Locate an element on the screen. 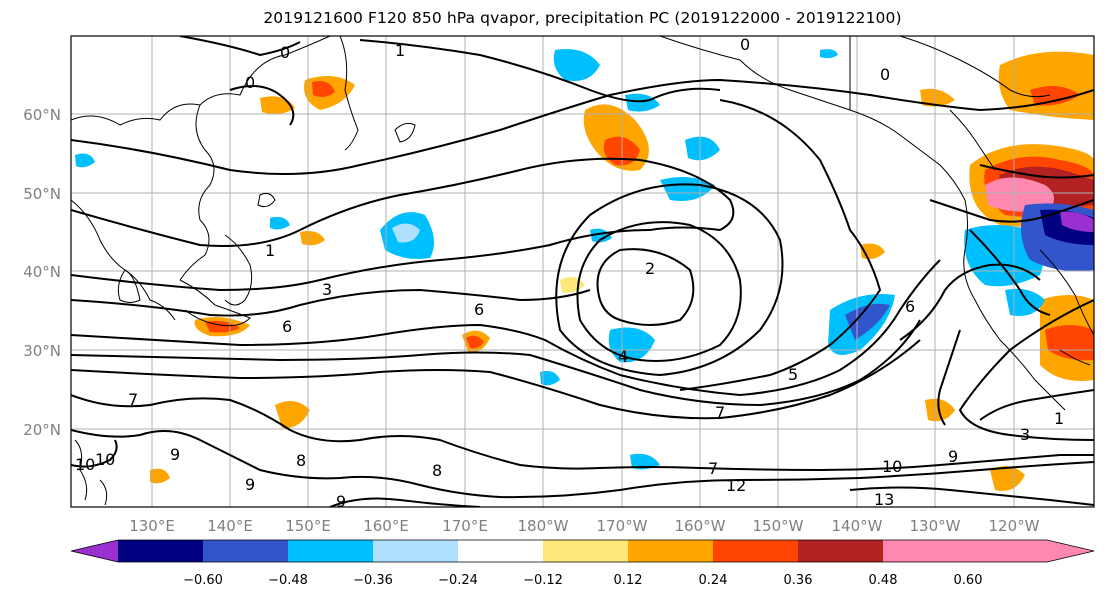  colorbar-extend-high is located at coordinates (1031, 551).